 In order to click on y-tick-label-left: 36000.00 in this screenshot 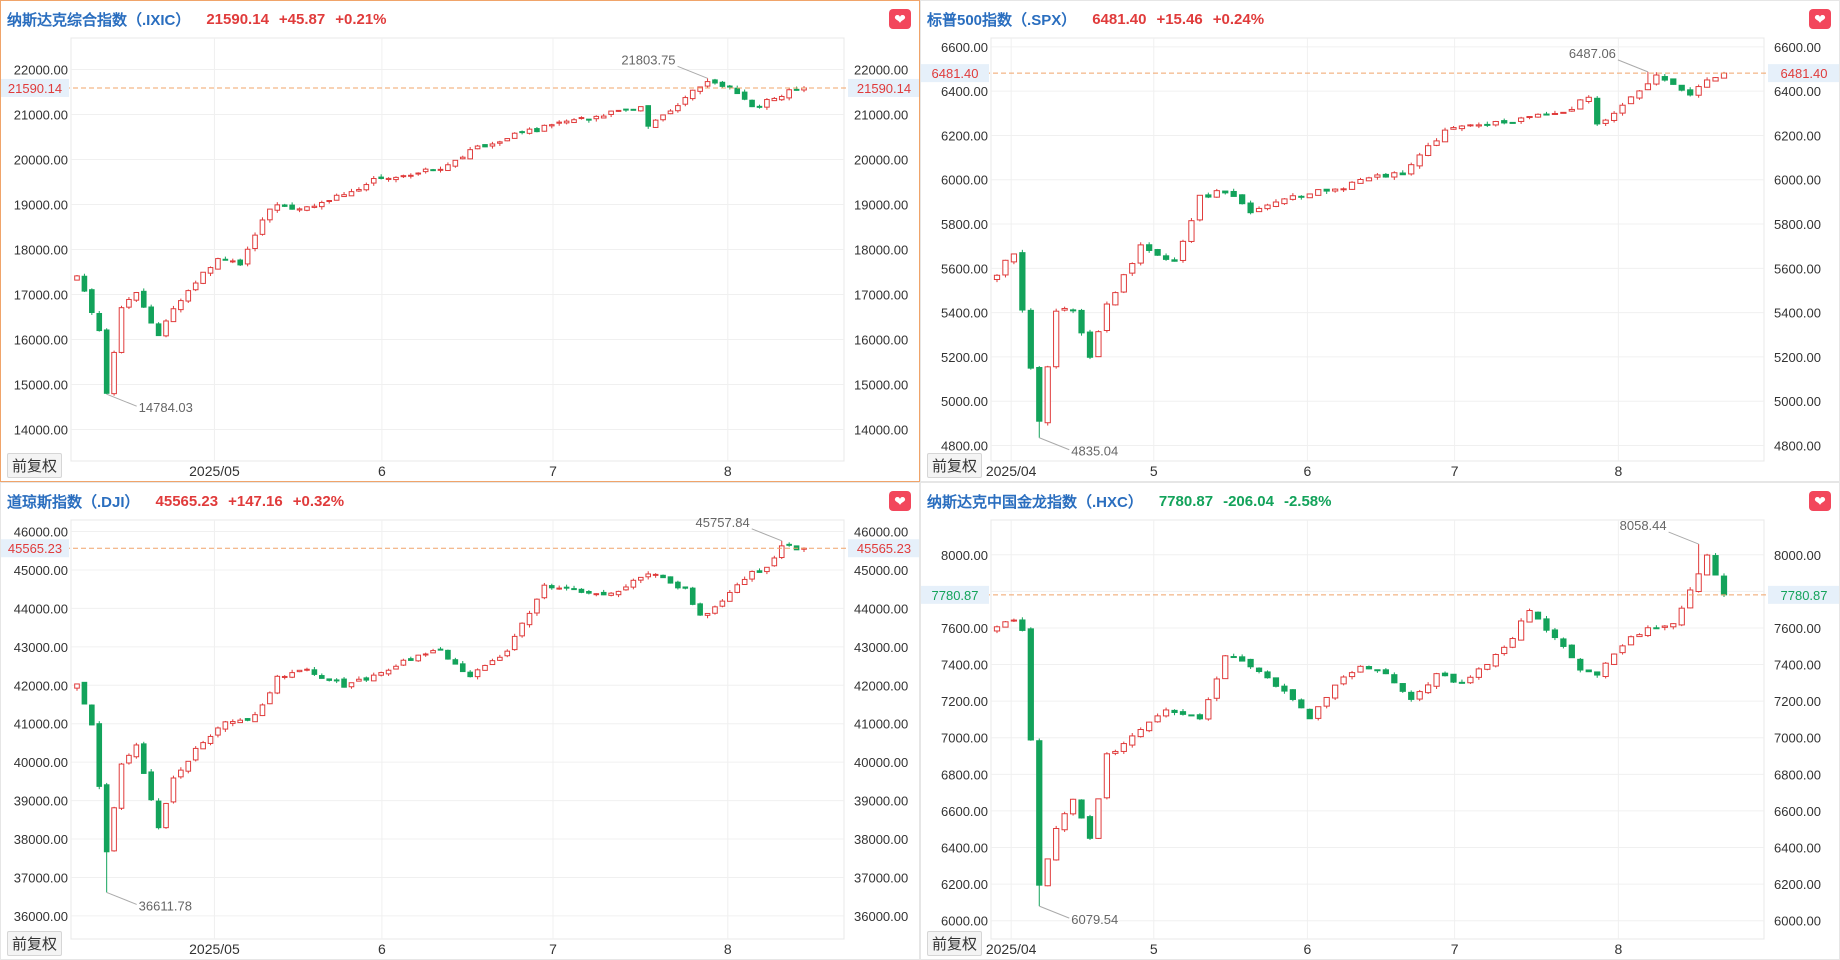, I will do `click(41, 916)`.